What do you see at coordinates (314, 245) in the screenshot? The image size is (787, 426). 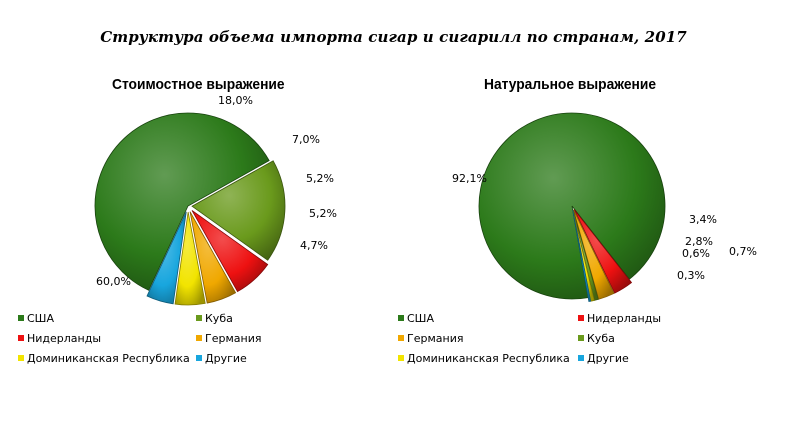 I see `data-label: 4,7%` at bounding box center [314, 245].